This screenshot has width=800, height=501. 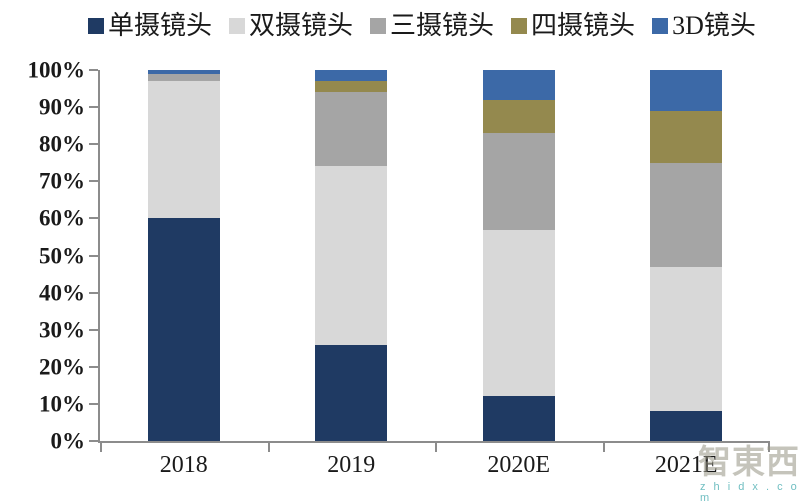 I want to click on watermark-url: z h i d x . c o m, so click(x=750, y=491).